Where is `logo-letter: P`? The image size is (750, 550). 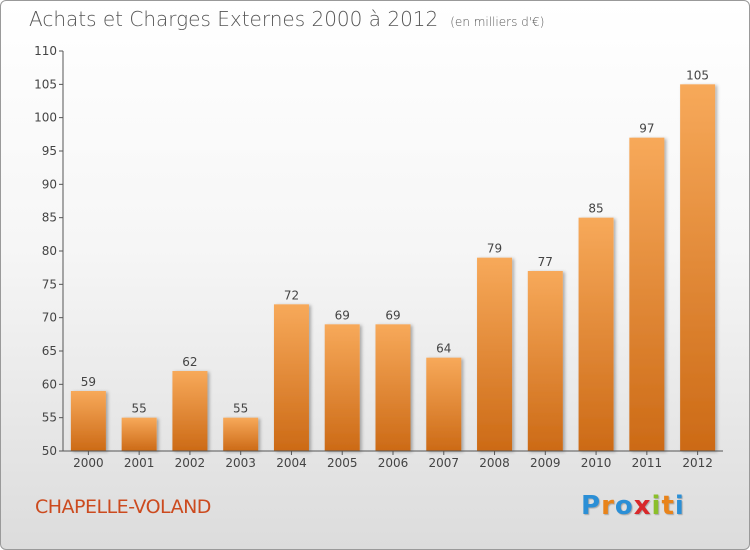 logo-letter: P is located at coordinates (591, 506).